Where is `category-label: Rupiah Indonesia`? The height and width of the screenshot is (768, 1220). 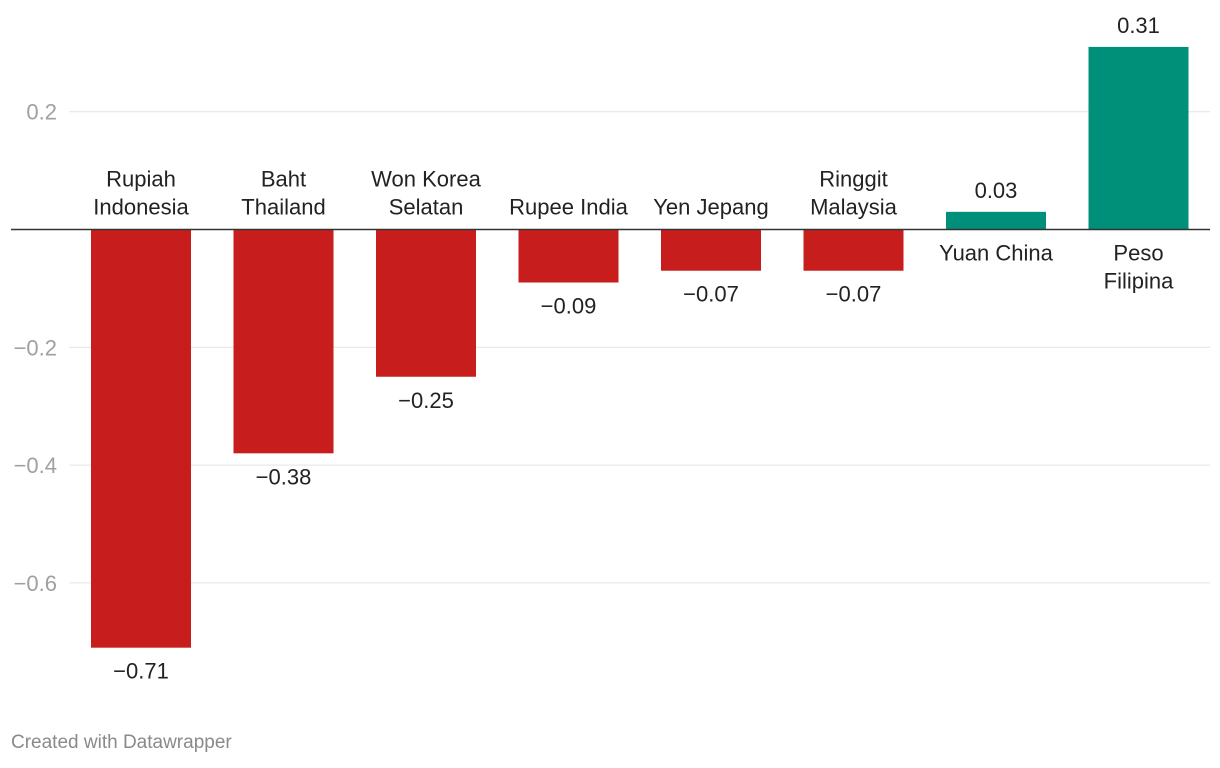 category-label: Rupiah Indonesia is located at coordinates (141, 193).